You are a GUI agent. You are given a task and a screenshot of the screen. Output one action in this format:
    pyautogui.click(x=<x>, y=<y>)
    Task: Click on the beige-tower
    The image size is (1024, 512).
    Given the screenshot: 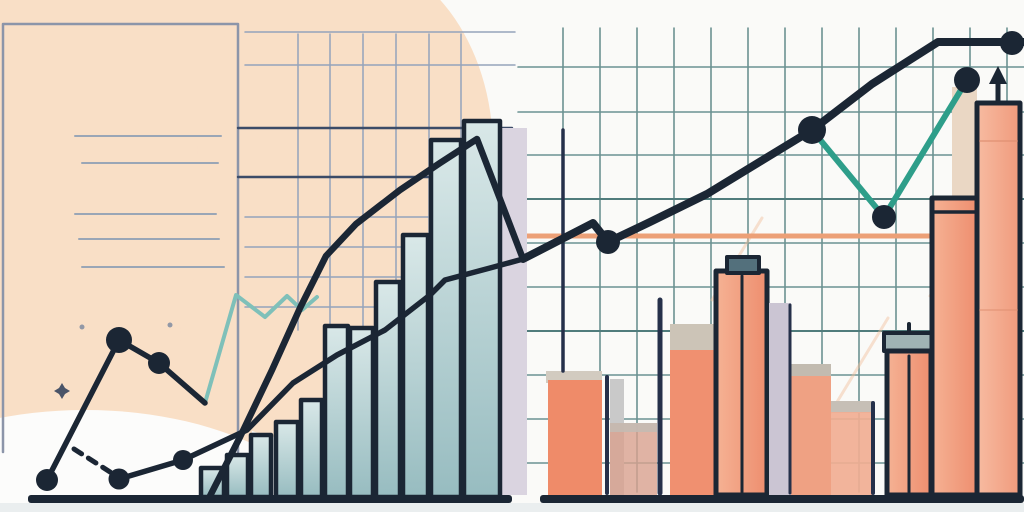 What is the action you would take?
    pyautogui.click(x=964, y=143)
    